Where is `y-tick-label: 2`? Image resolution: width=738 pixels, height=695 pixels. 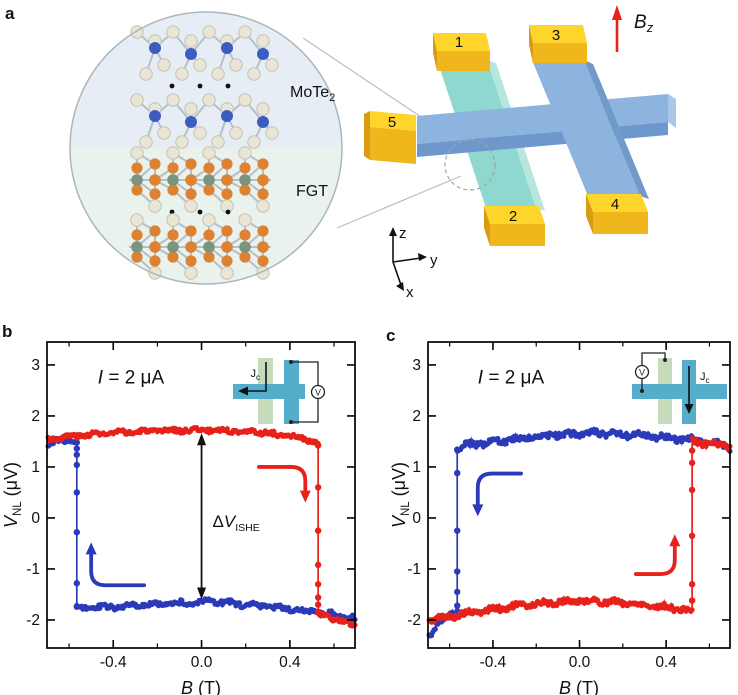 y-tick-label: 2 is located at coordinates (416, 416).